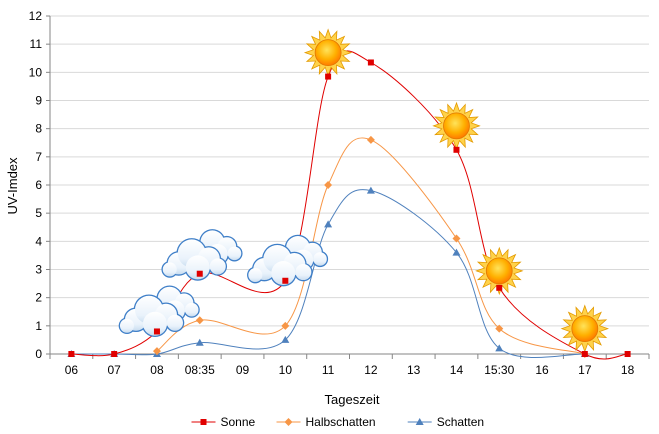 The width and height of the screenshot is (659, 434). What do you see at coordinates (243, 370) in the screenshot?
I see `x-tick-label: 09` at bounding box center [243, 370].